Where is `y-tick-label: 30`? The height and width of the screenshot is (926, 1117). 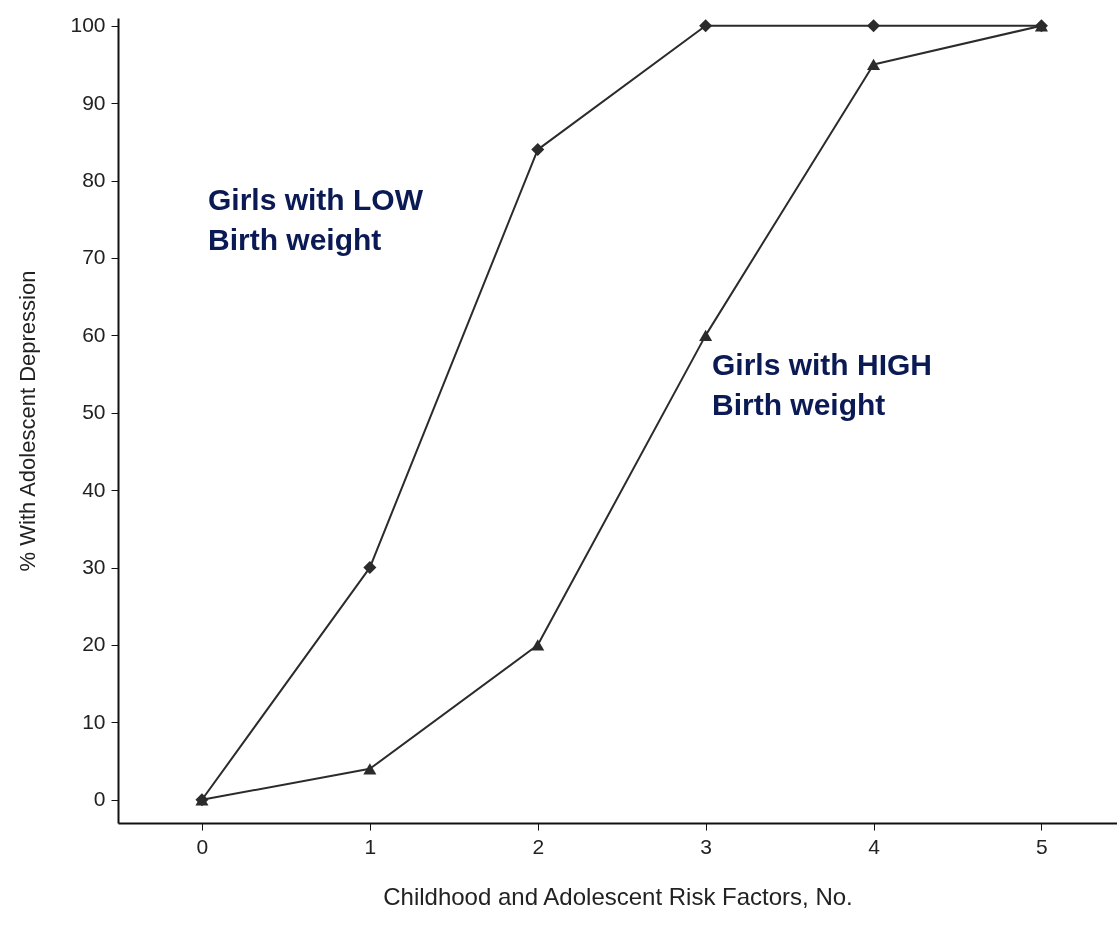 y-tick-label: 30 is located at coordinates (94, 567).